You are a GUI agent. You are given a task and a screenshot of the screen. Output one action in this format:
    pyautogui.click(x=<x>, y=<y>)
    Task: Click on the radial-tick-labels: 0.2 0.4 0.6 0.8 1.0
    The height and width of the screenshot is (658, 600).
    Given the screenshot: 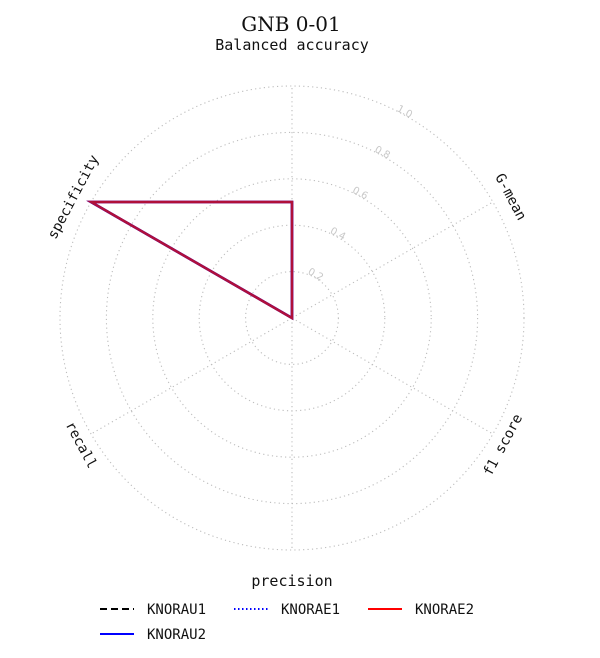 What is the action you would take?
    pyautogui.click(x=360, y=194)
    